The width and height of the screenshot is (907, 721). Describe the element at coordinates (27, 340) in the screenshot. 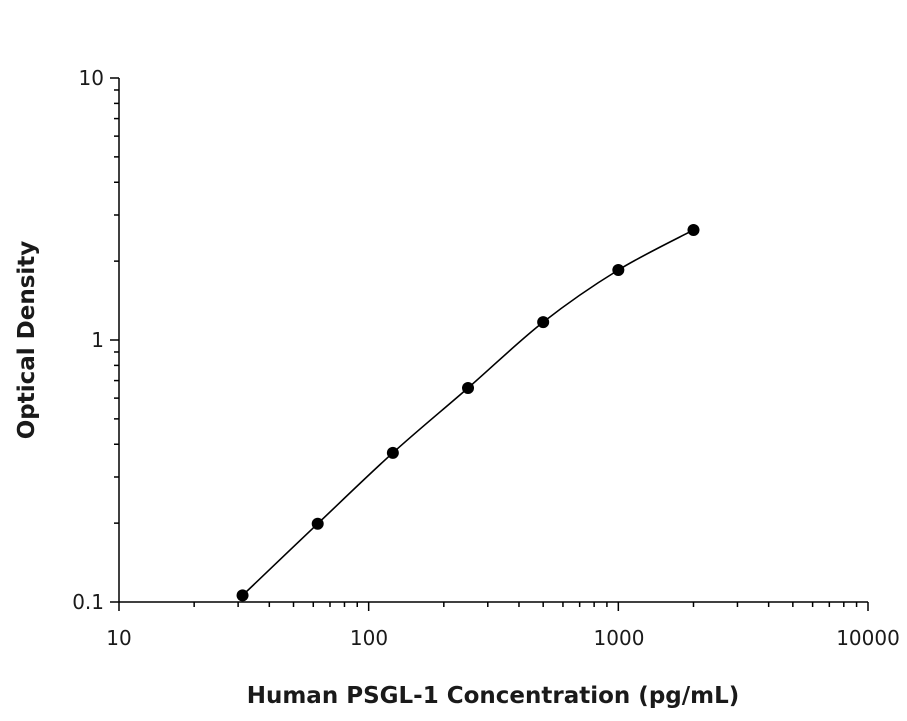

I see `y-axis-label: Optical Density` at that location.